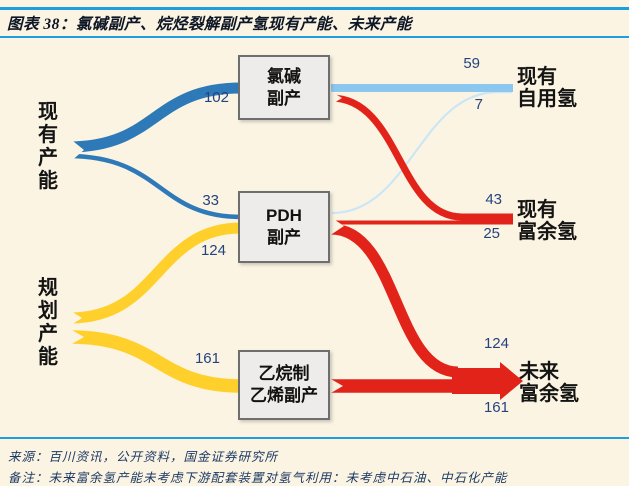 The height and width of the screenshot is (486, 629). Describe the element at coordinates (143, 457) in the screenshot. I see `source-note: 来源：百川资讯，公开资料，国金证券研究所` at that location.